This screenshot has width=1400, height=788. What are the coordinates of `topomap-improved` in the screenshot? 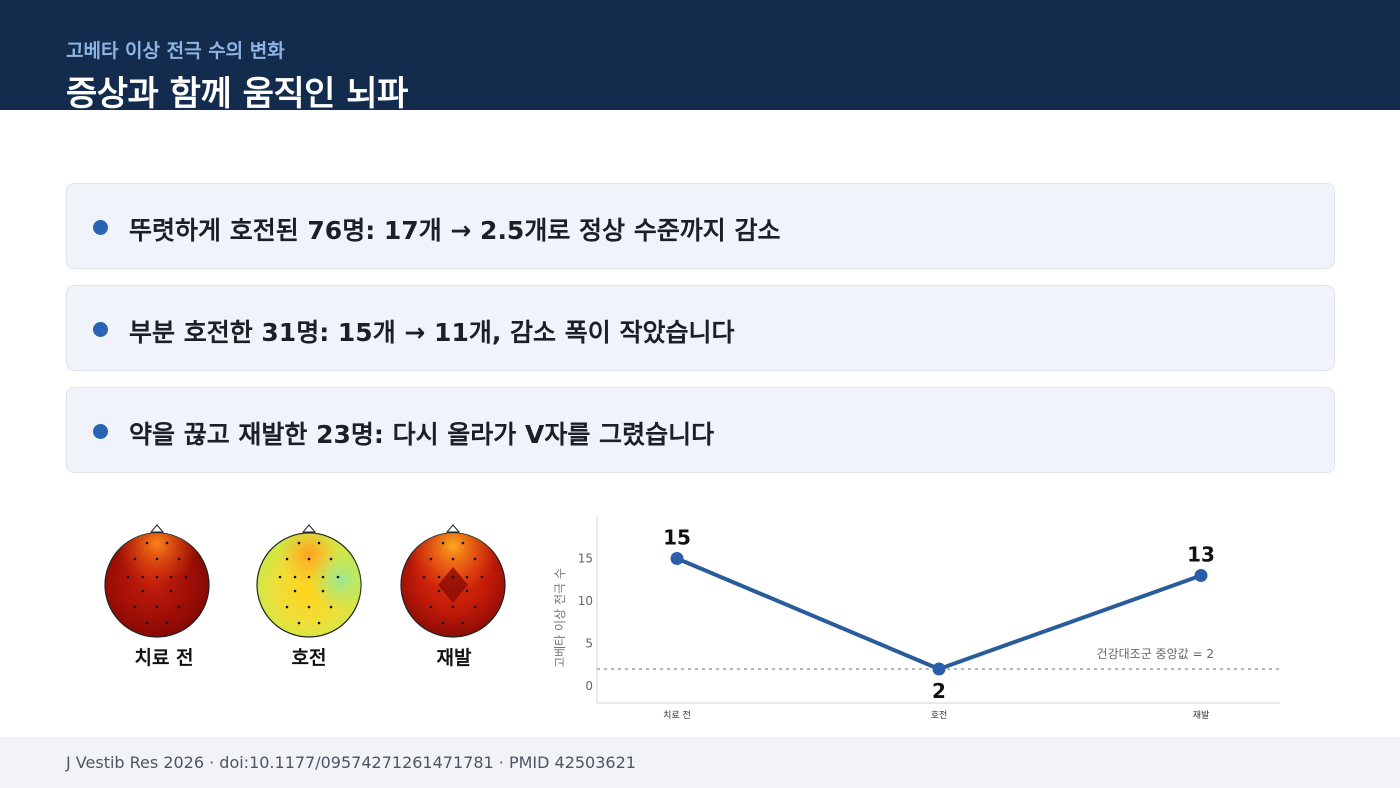 It's located at (309, 581).